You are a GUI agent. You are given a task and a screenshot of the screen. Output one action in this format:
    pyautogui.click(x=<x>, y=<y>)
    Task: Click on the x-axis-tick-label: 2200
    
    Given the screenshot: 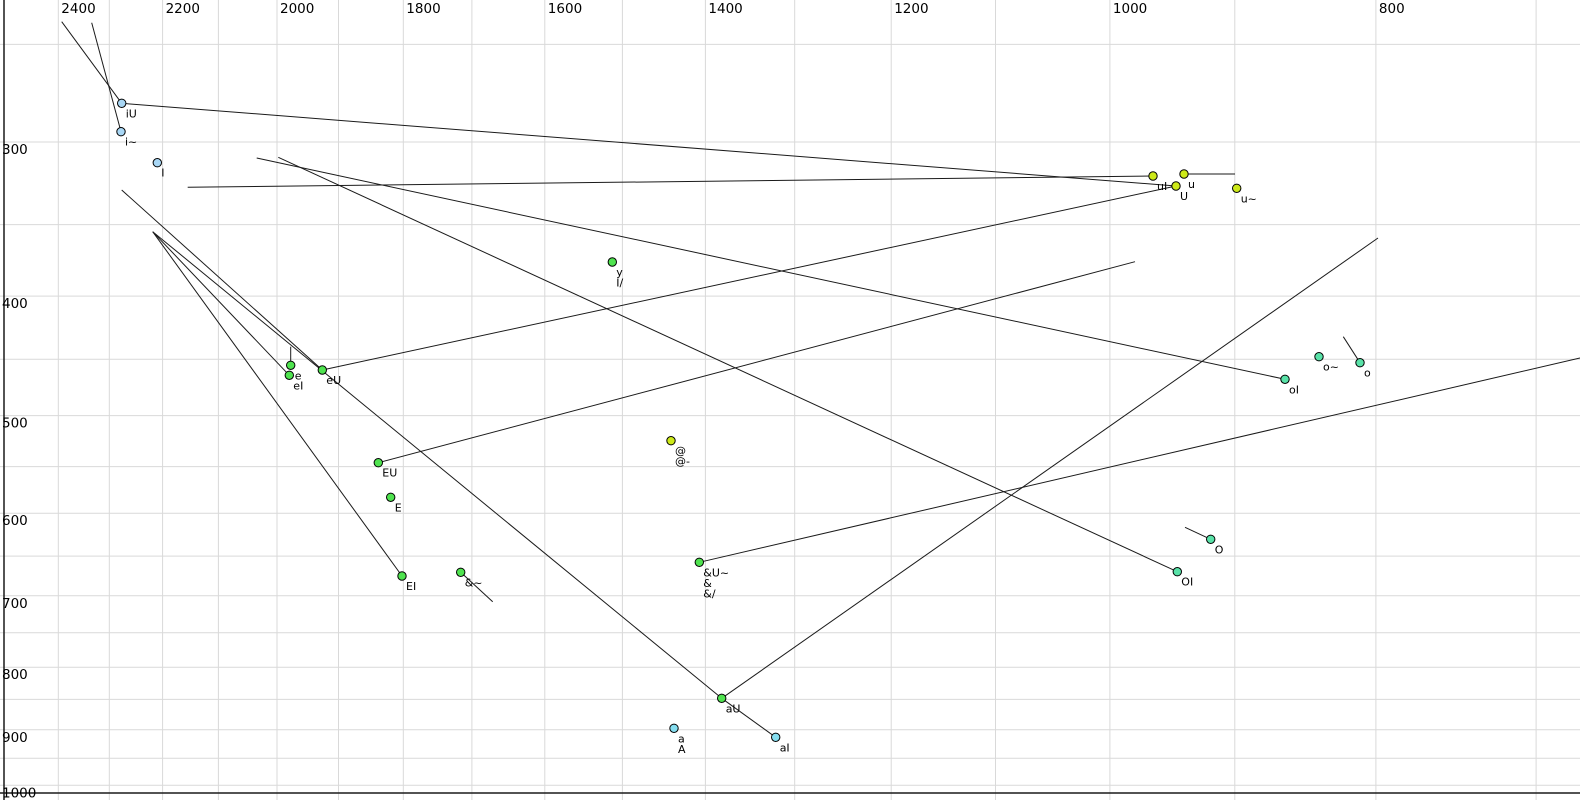 What is the action you would take?
    pyautogui.click(x=183, y=9)
    